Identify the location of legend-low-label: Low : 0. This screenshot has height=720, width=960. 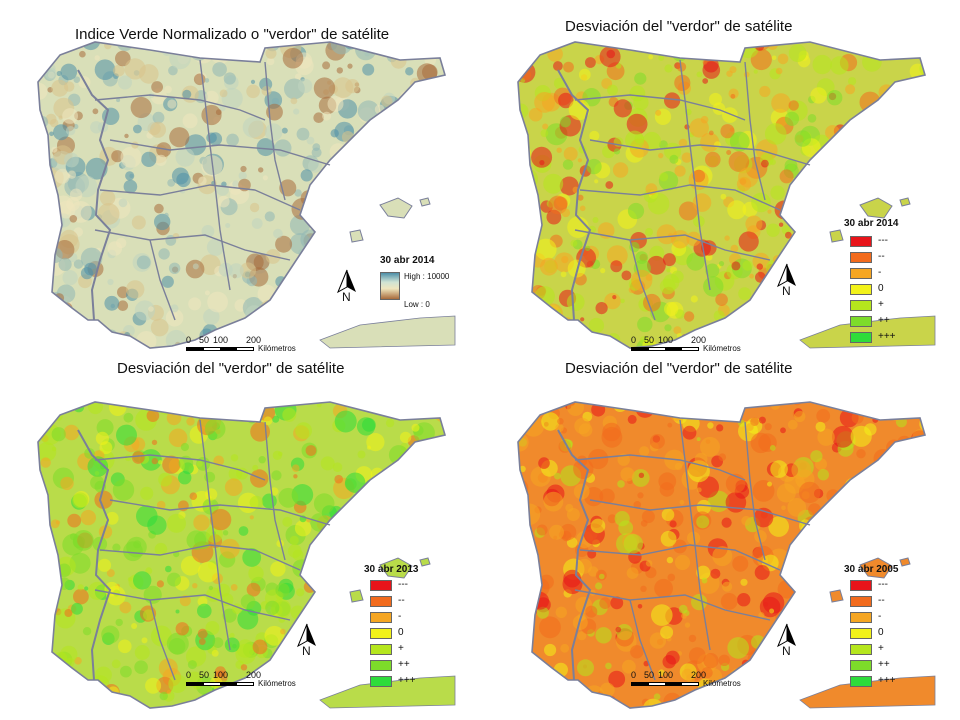
(417, 304).